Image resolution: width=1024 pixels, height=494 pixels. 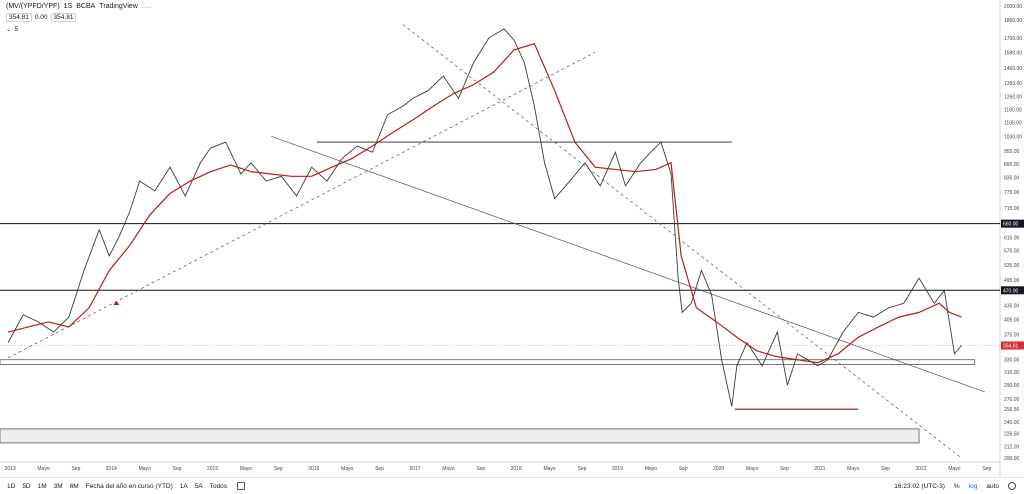 What do you see at coordinates (58, 486) in the screenshot?
I see `timeframe-button: 3M` at bounding box center [58, 486].